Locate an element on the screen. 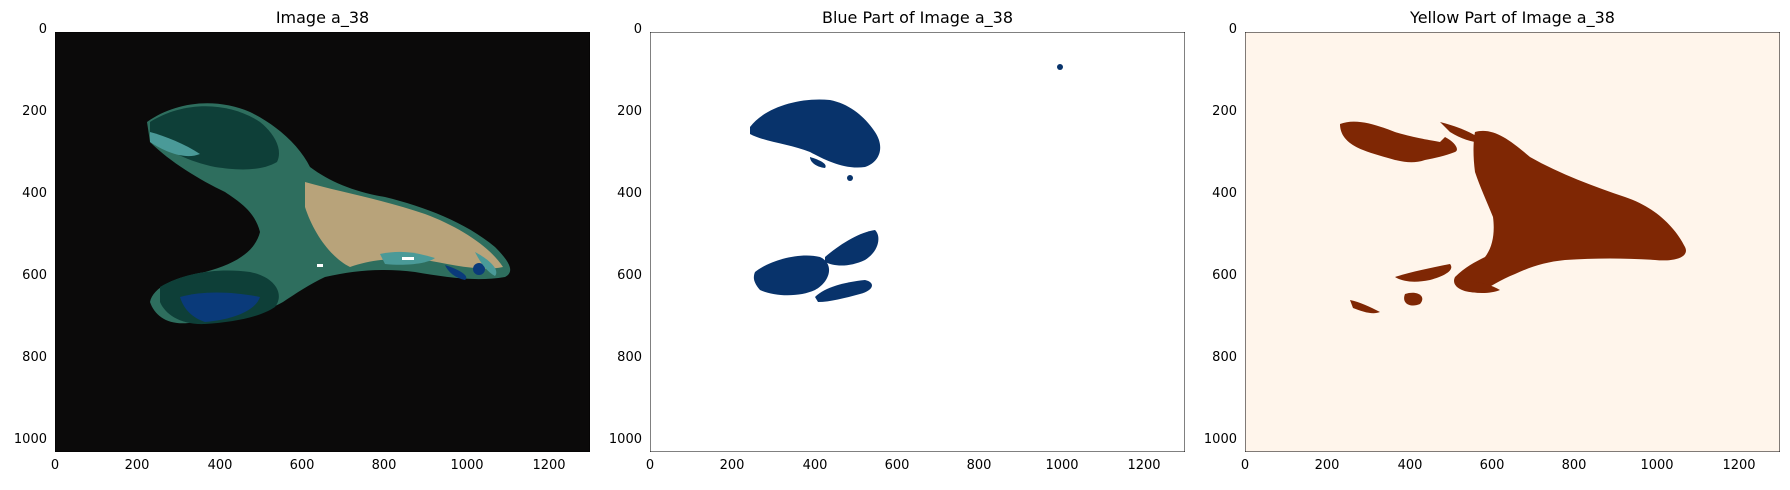  panel-title: Yellow Part of Image a_38 is located at coordinates (1512, 17).